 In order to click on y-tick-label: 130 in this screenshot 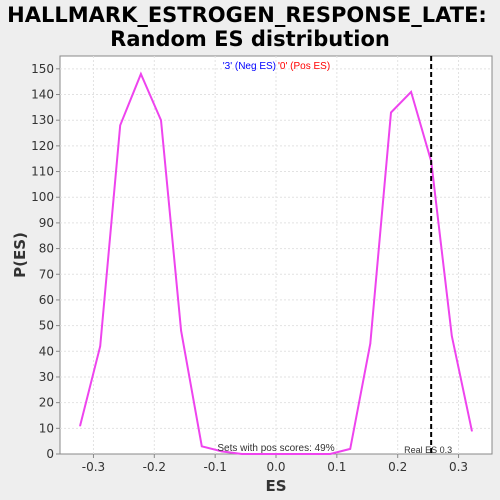, I will do `click(42, 120)`.